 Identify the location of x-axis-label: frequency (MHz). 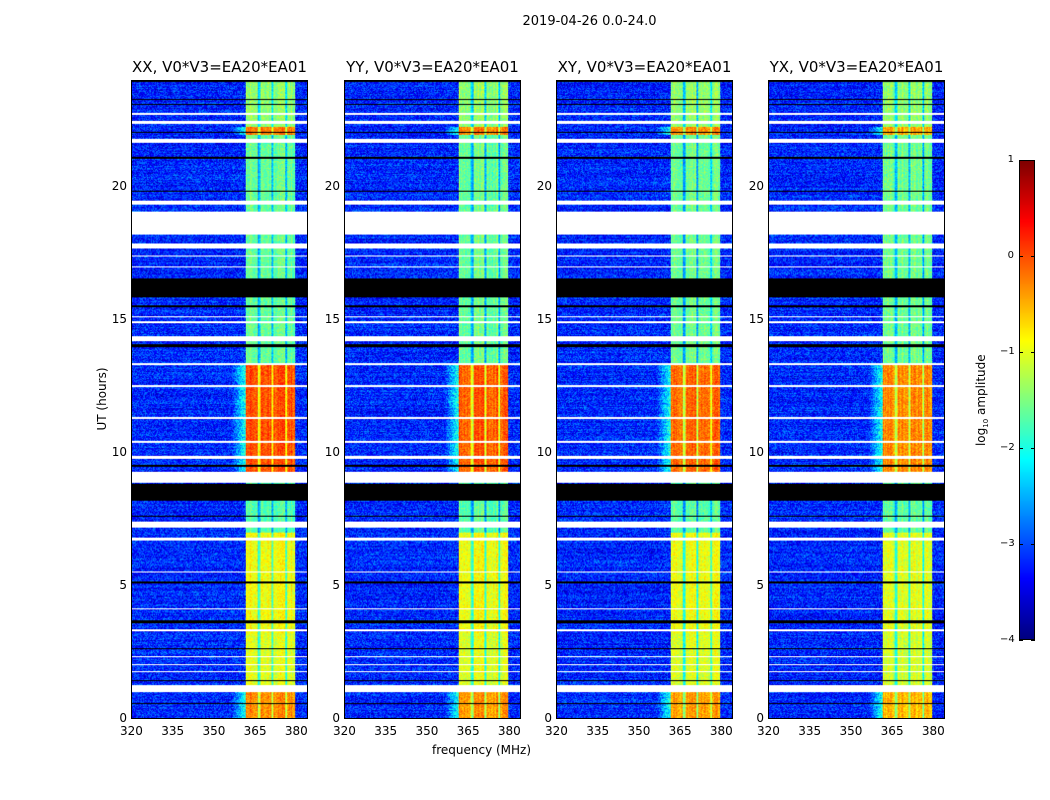
(482, 750).